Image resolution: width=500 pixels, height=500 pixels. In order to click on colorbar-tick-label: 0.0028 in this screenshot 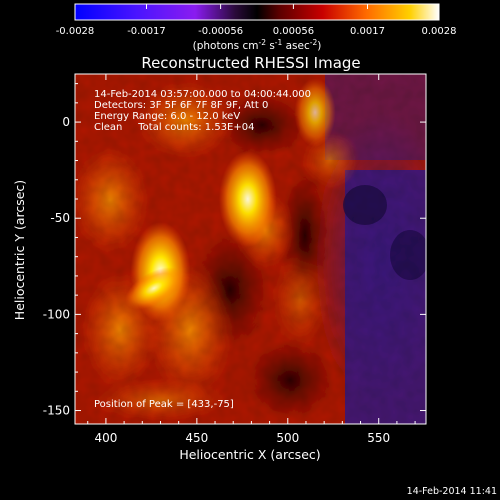, I will do `click(439, 31)`.